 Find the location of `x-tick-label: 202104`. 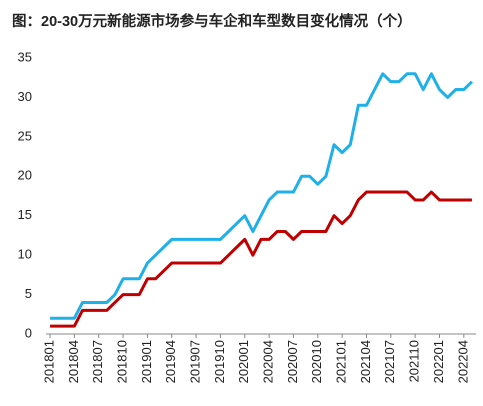

x-tick-label: 202104 is located at coordinates (365, 361).